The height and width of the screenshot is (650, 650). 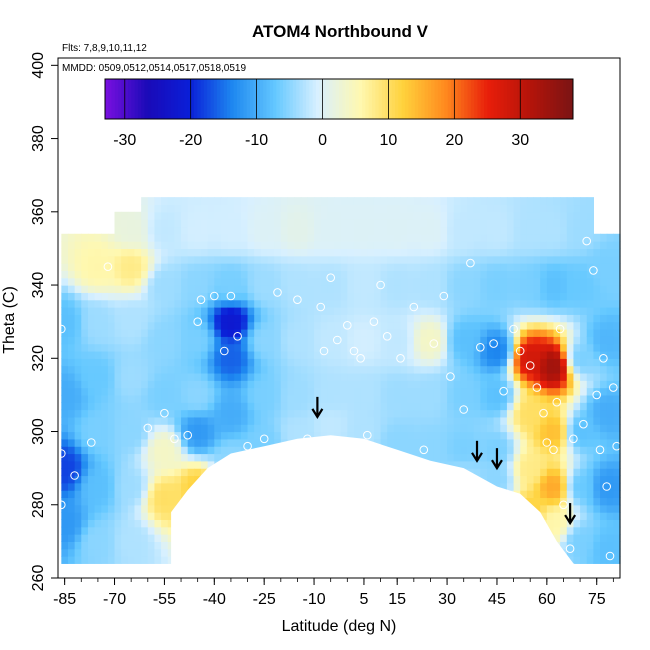 I want to click on colorbar-tick-label: 10, so click(x=389, y=140).